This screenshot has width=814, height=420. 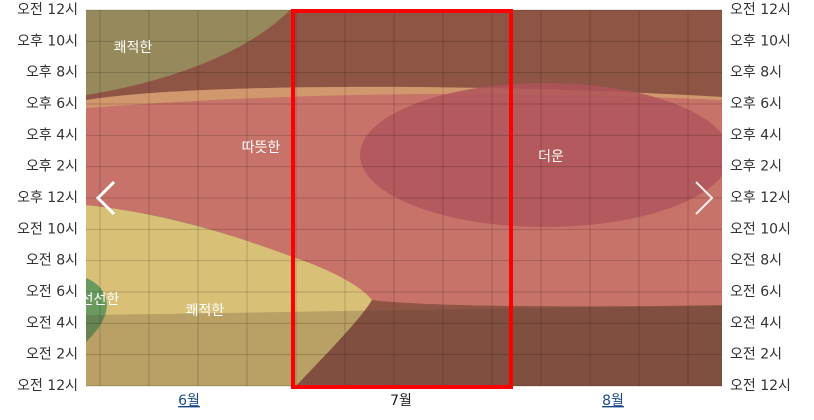 I want to click on y-tick-label: 오후 8시, so click(x=52, y=73).